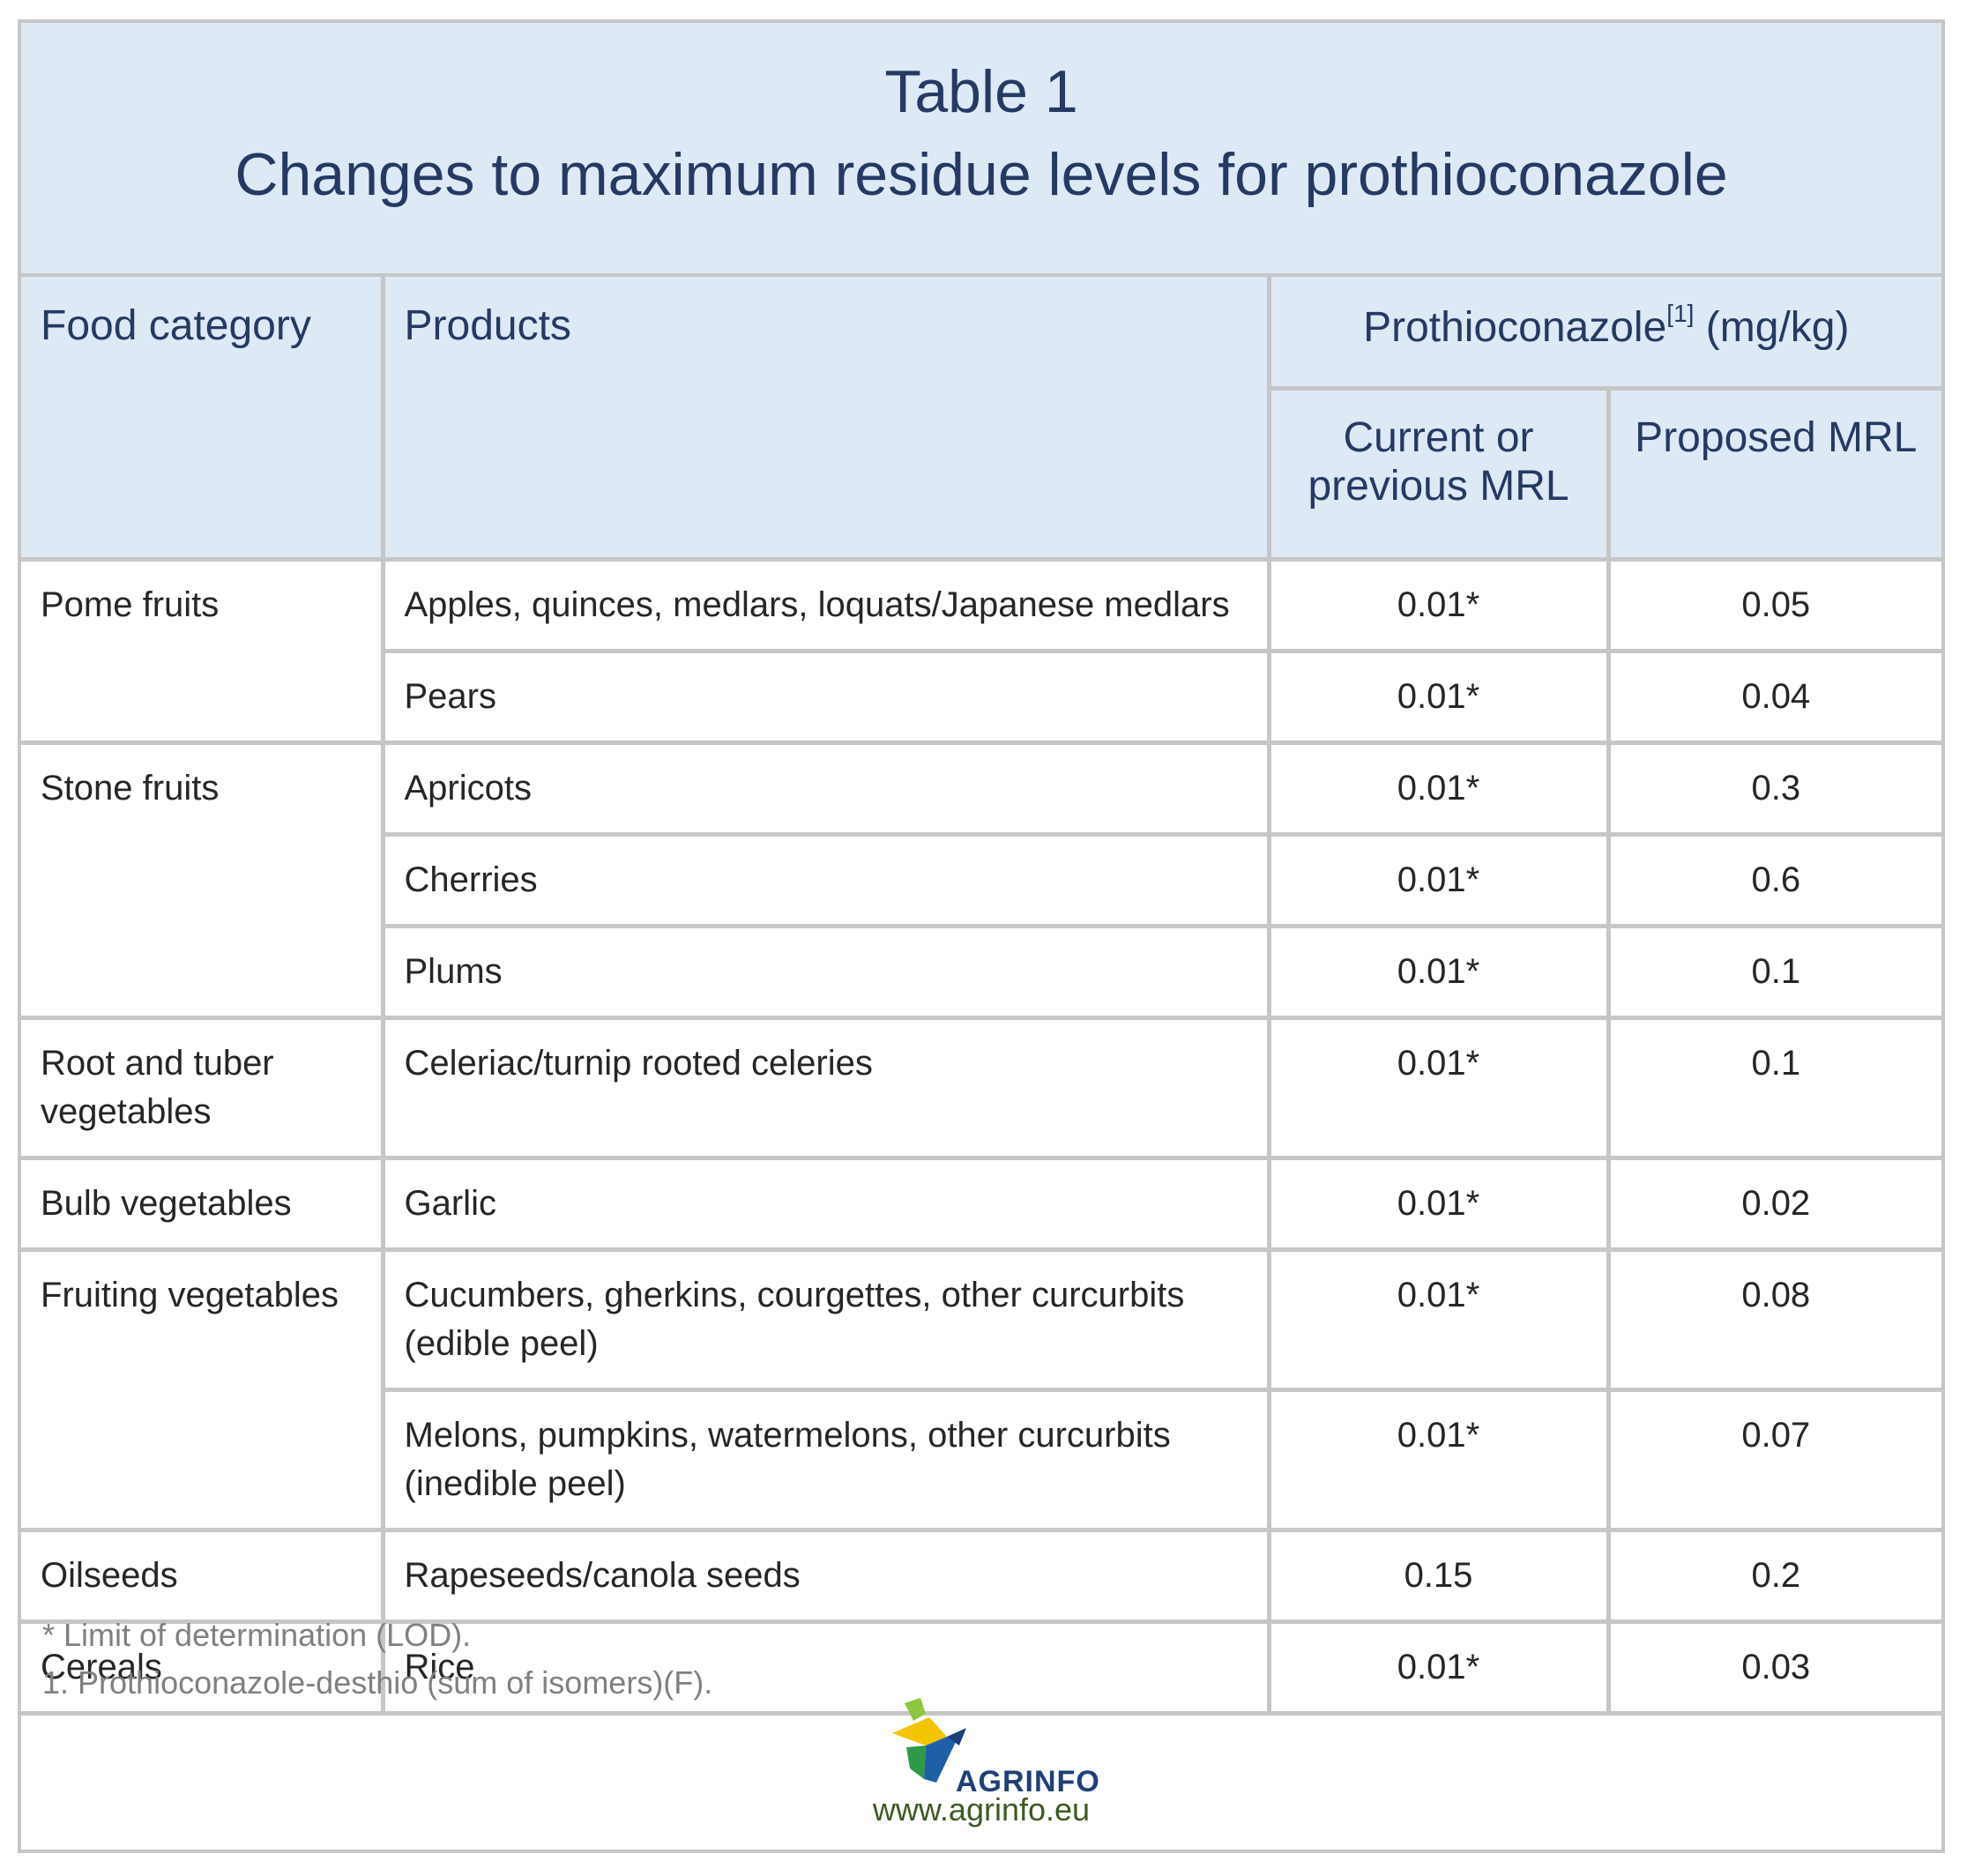 The height and width of the screenshot is (1876, 1967). Describe the element at coordinates (1774, 604) in the screenshot. I see `proposed-mrl-cell: 0.05` at that location.